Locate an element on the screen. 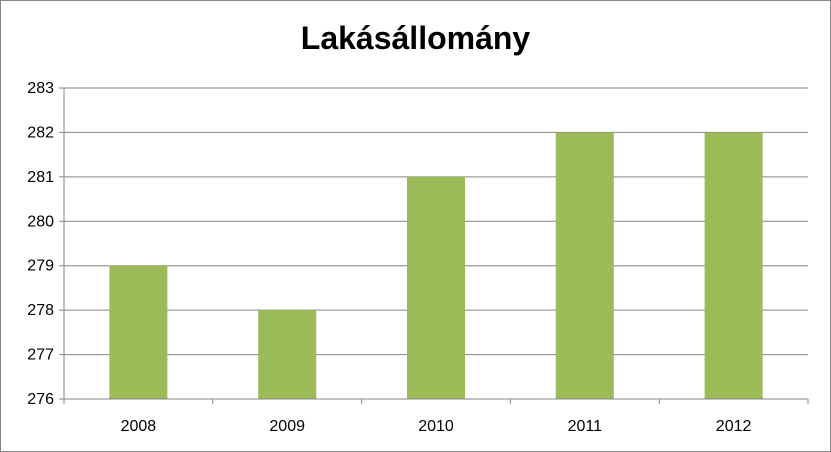 This screenshot has width=831, height=452. bar-2009 is located at coordinates (287, 354).